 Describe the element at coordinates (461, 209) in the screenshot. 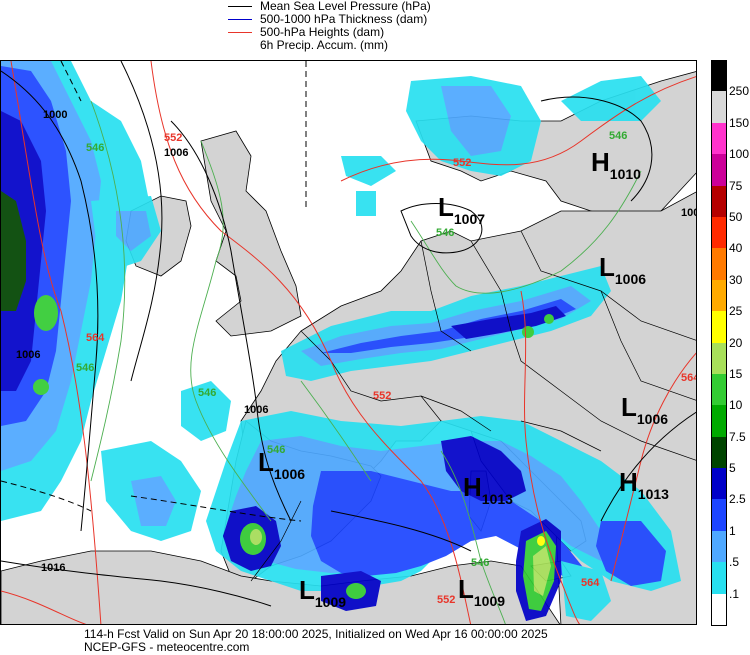

I see `low-pressure-marker: L1007` at that location.